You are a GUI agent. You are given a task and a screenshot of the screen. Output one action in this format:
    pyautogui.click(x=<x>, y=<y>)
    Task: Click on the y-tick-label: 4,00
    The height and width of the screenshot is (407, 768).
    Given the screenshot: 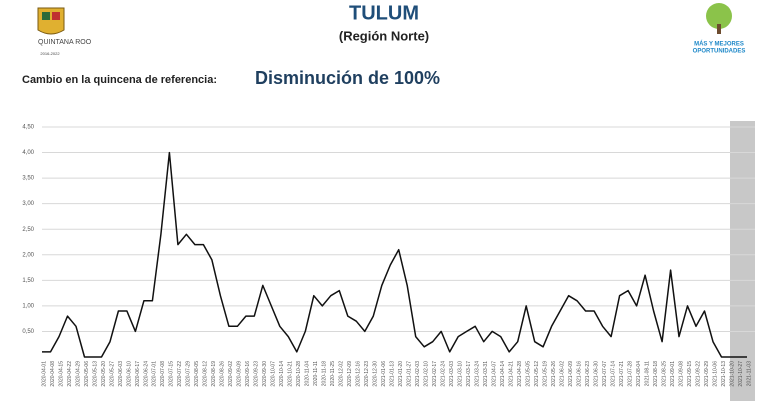 What is the action you would take?
    pyautogui.click(x=28, y=153)
    